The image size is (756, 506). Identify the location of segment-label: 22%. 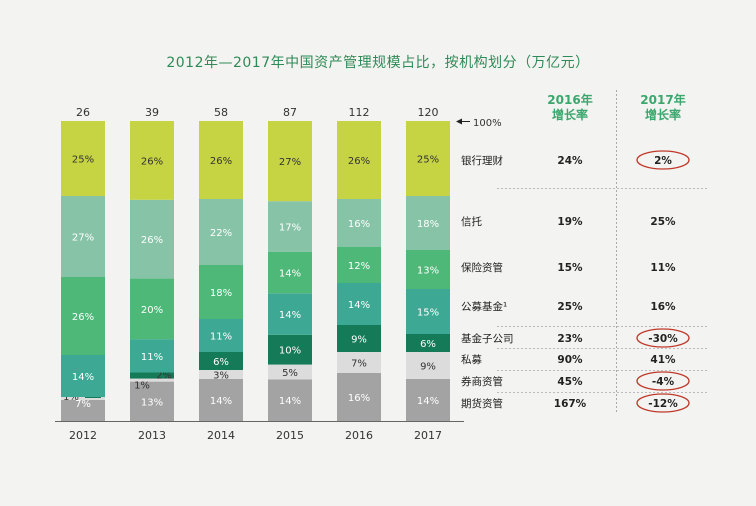
(221, 233).